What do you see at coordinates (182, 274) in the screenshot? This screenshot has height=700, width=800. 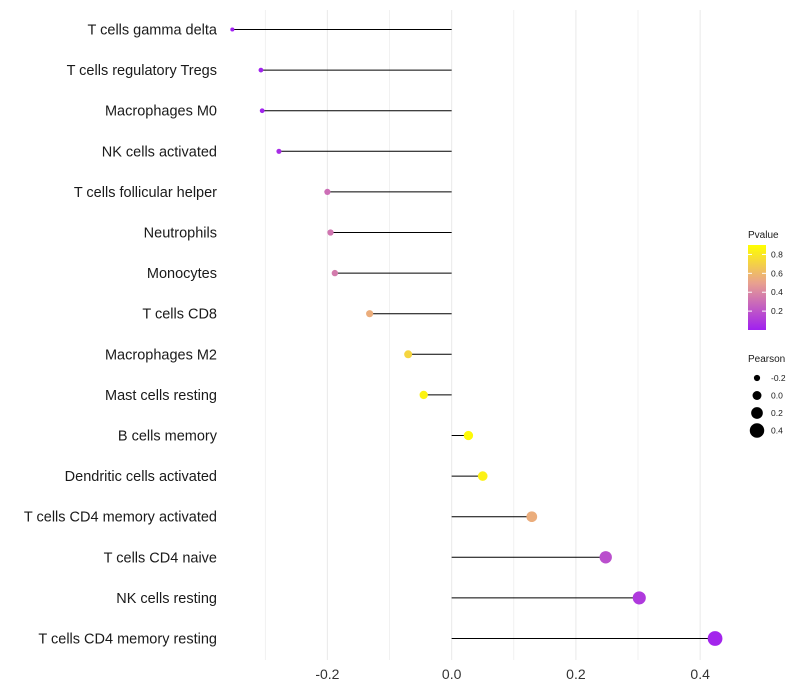 I see `category-label: Monocytes` at bounding box center [182, 274].